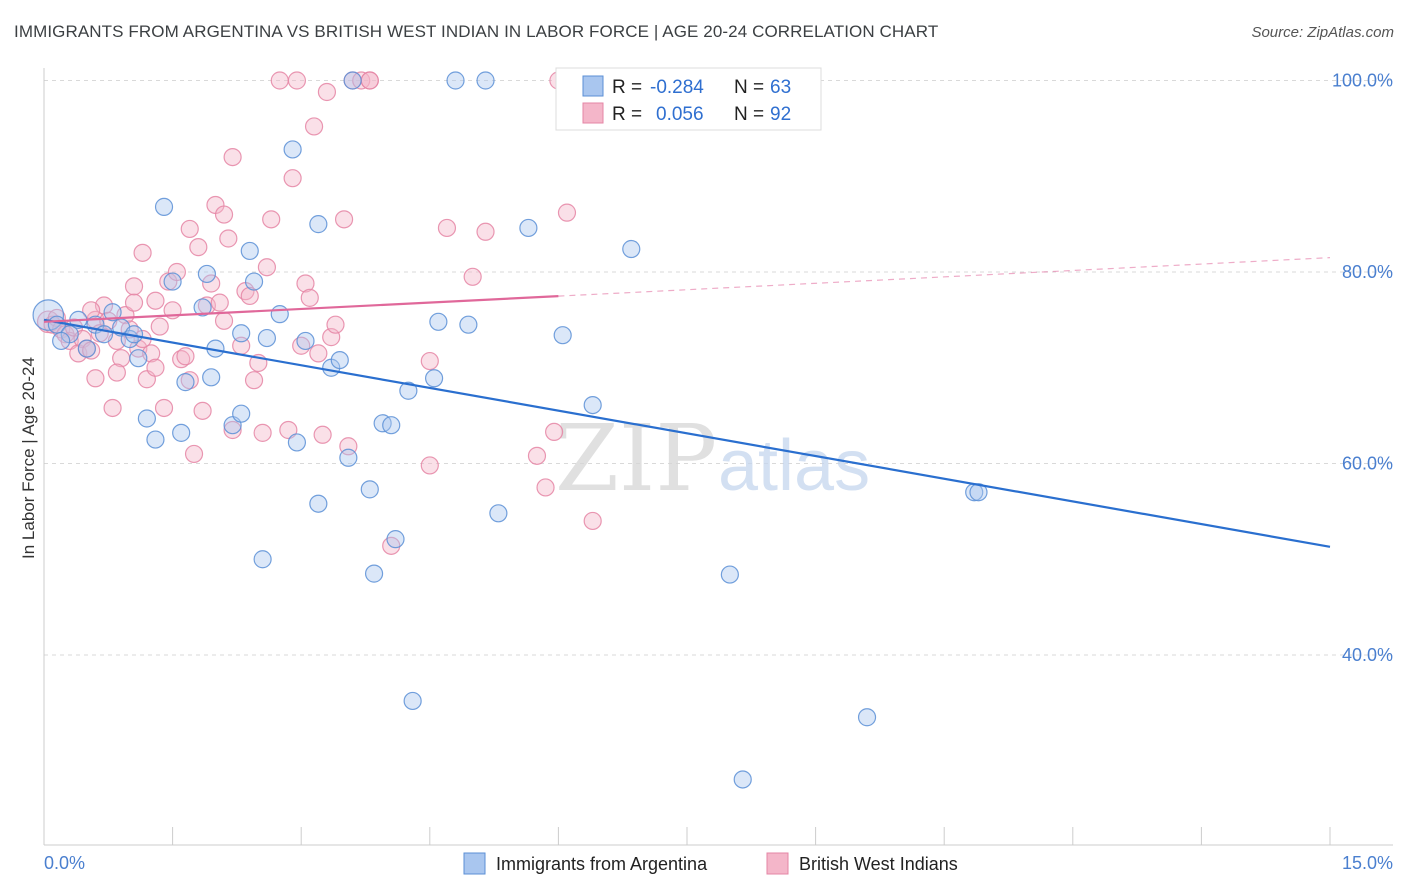 The width and height of the screenshot is (1406, 892). What do you see at coordinates (944, 277) in the screenshot?
I see `trend-line-extension-bwi` at bounding box center [944, 277].